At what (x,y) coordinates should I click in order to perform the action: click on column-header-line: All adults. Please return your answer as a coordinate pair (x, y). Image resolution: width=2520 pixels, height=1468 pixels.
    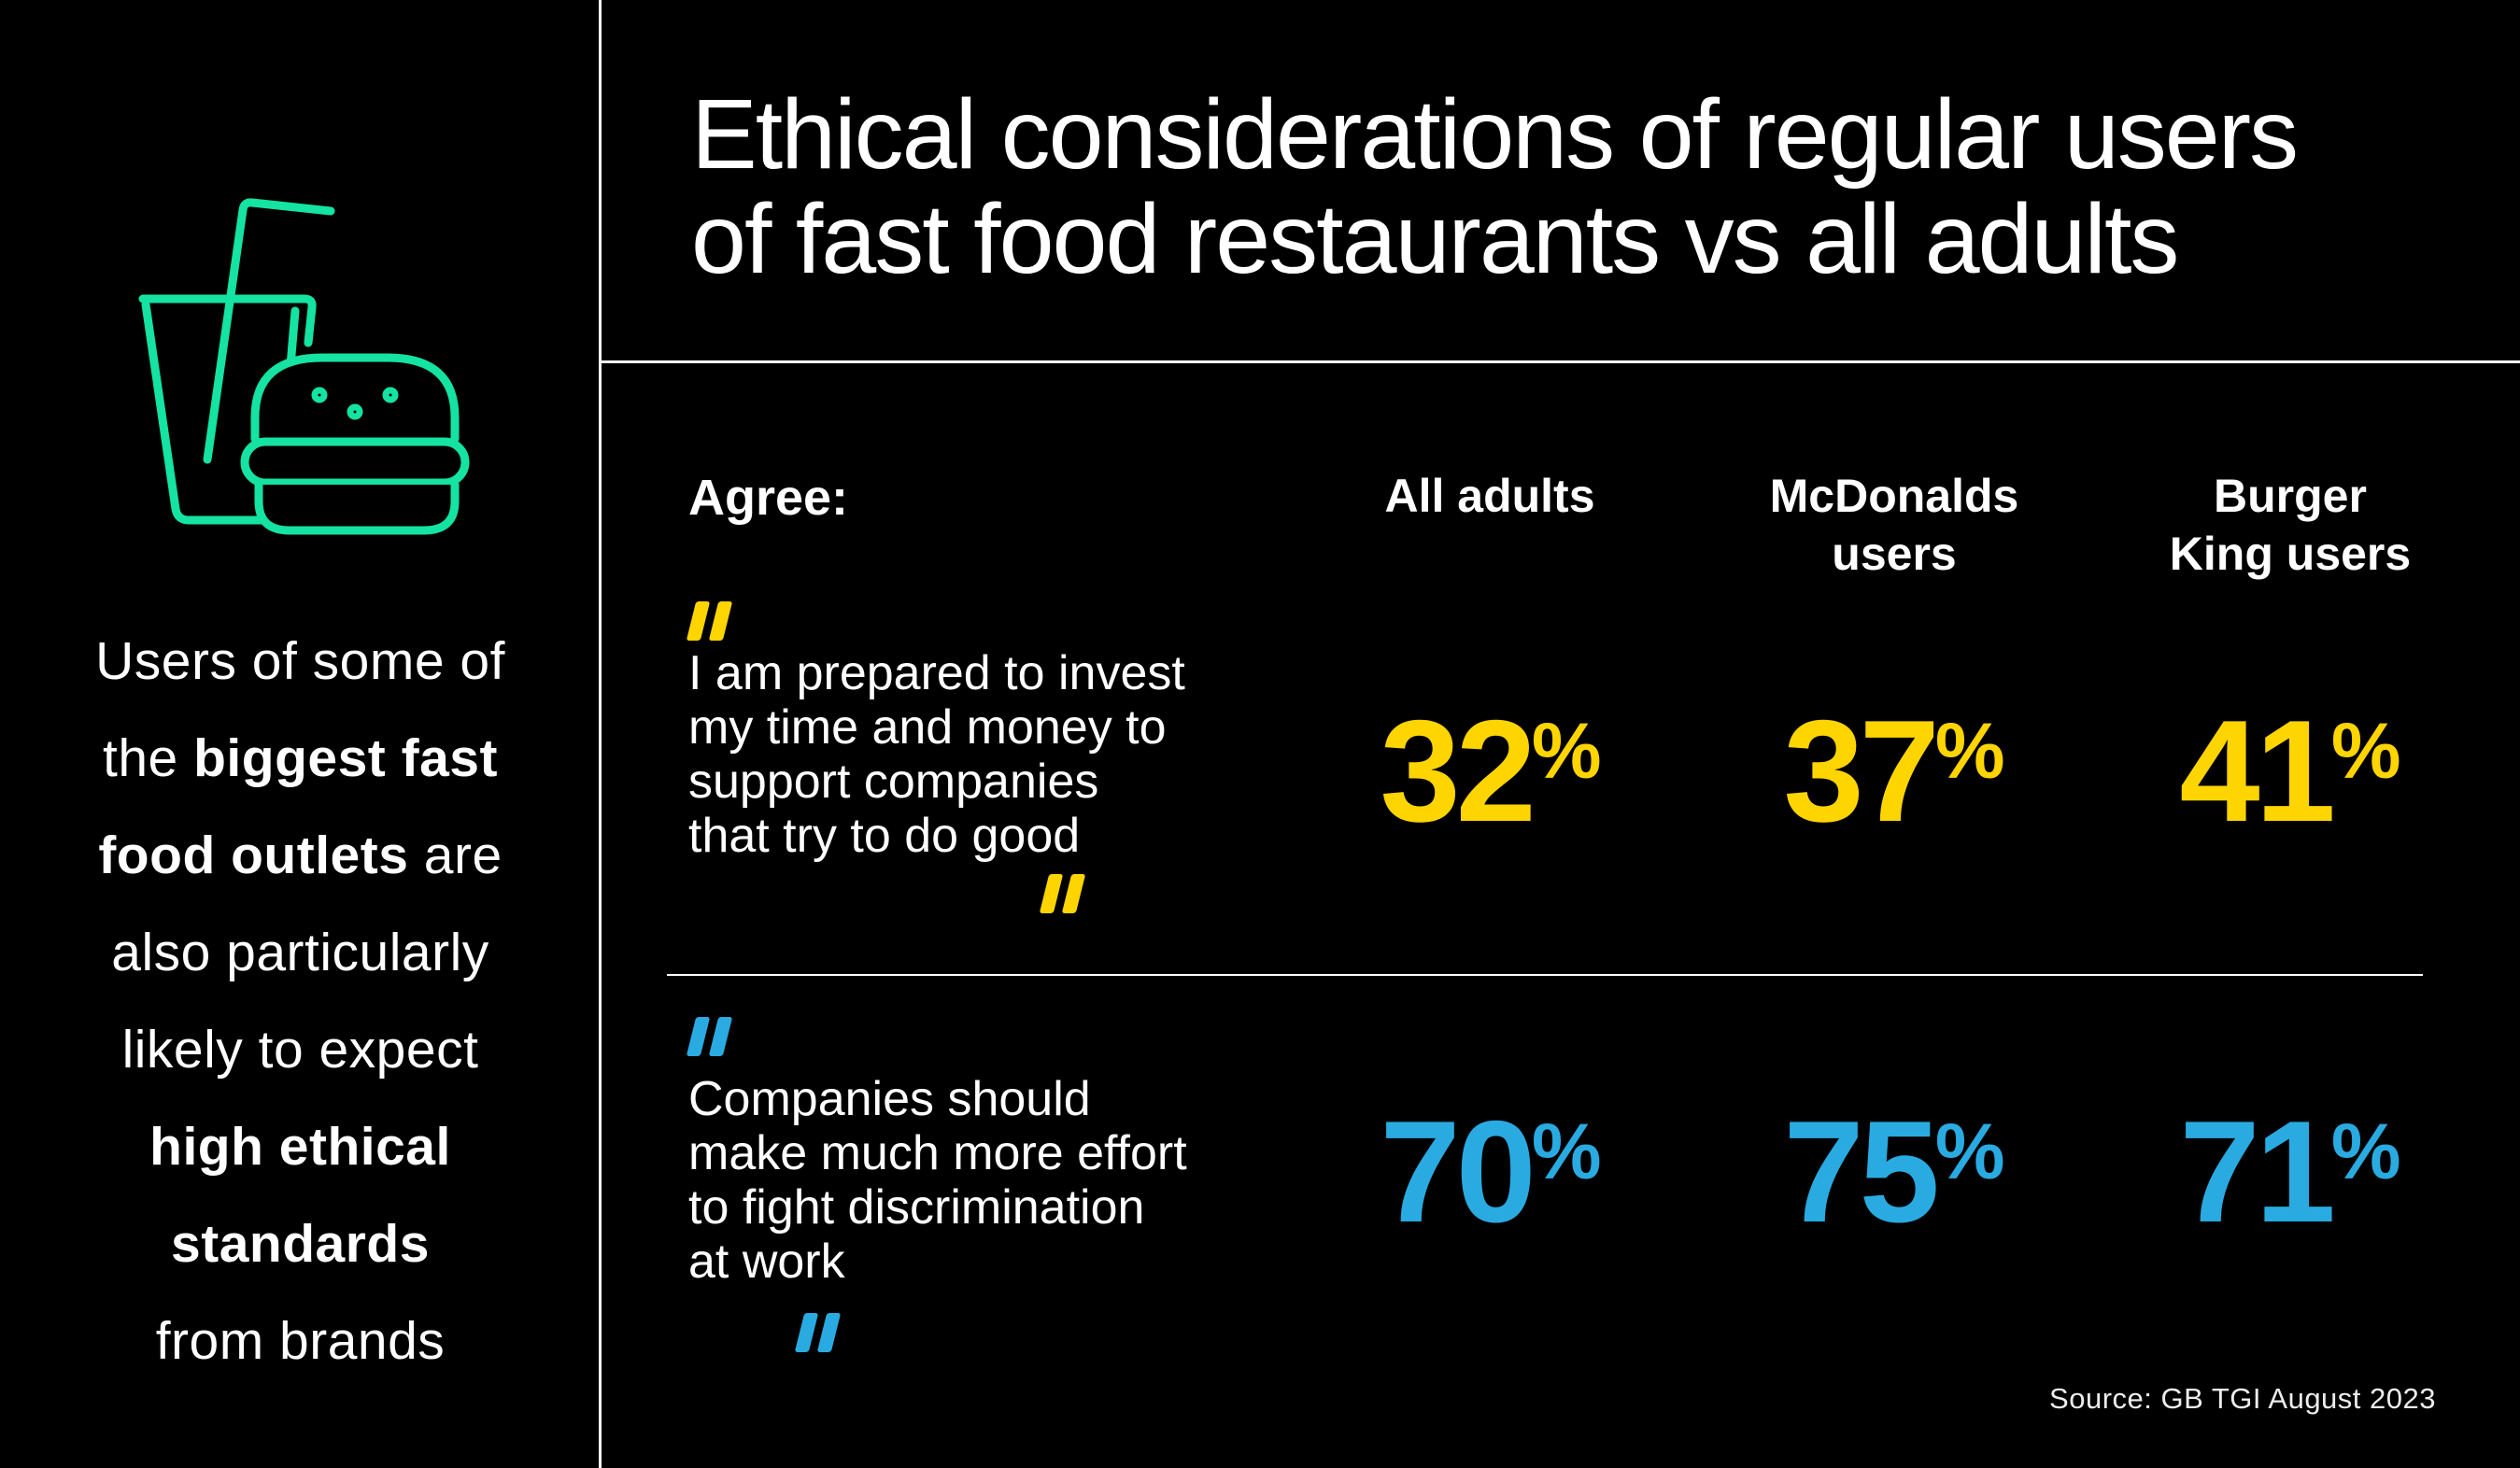
    Looking at the image, I should click on (1489, 496).